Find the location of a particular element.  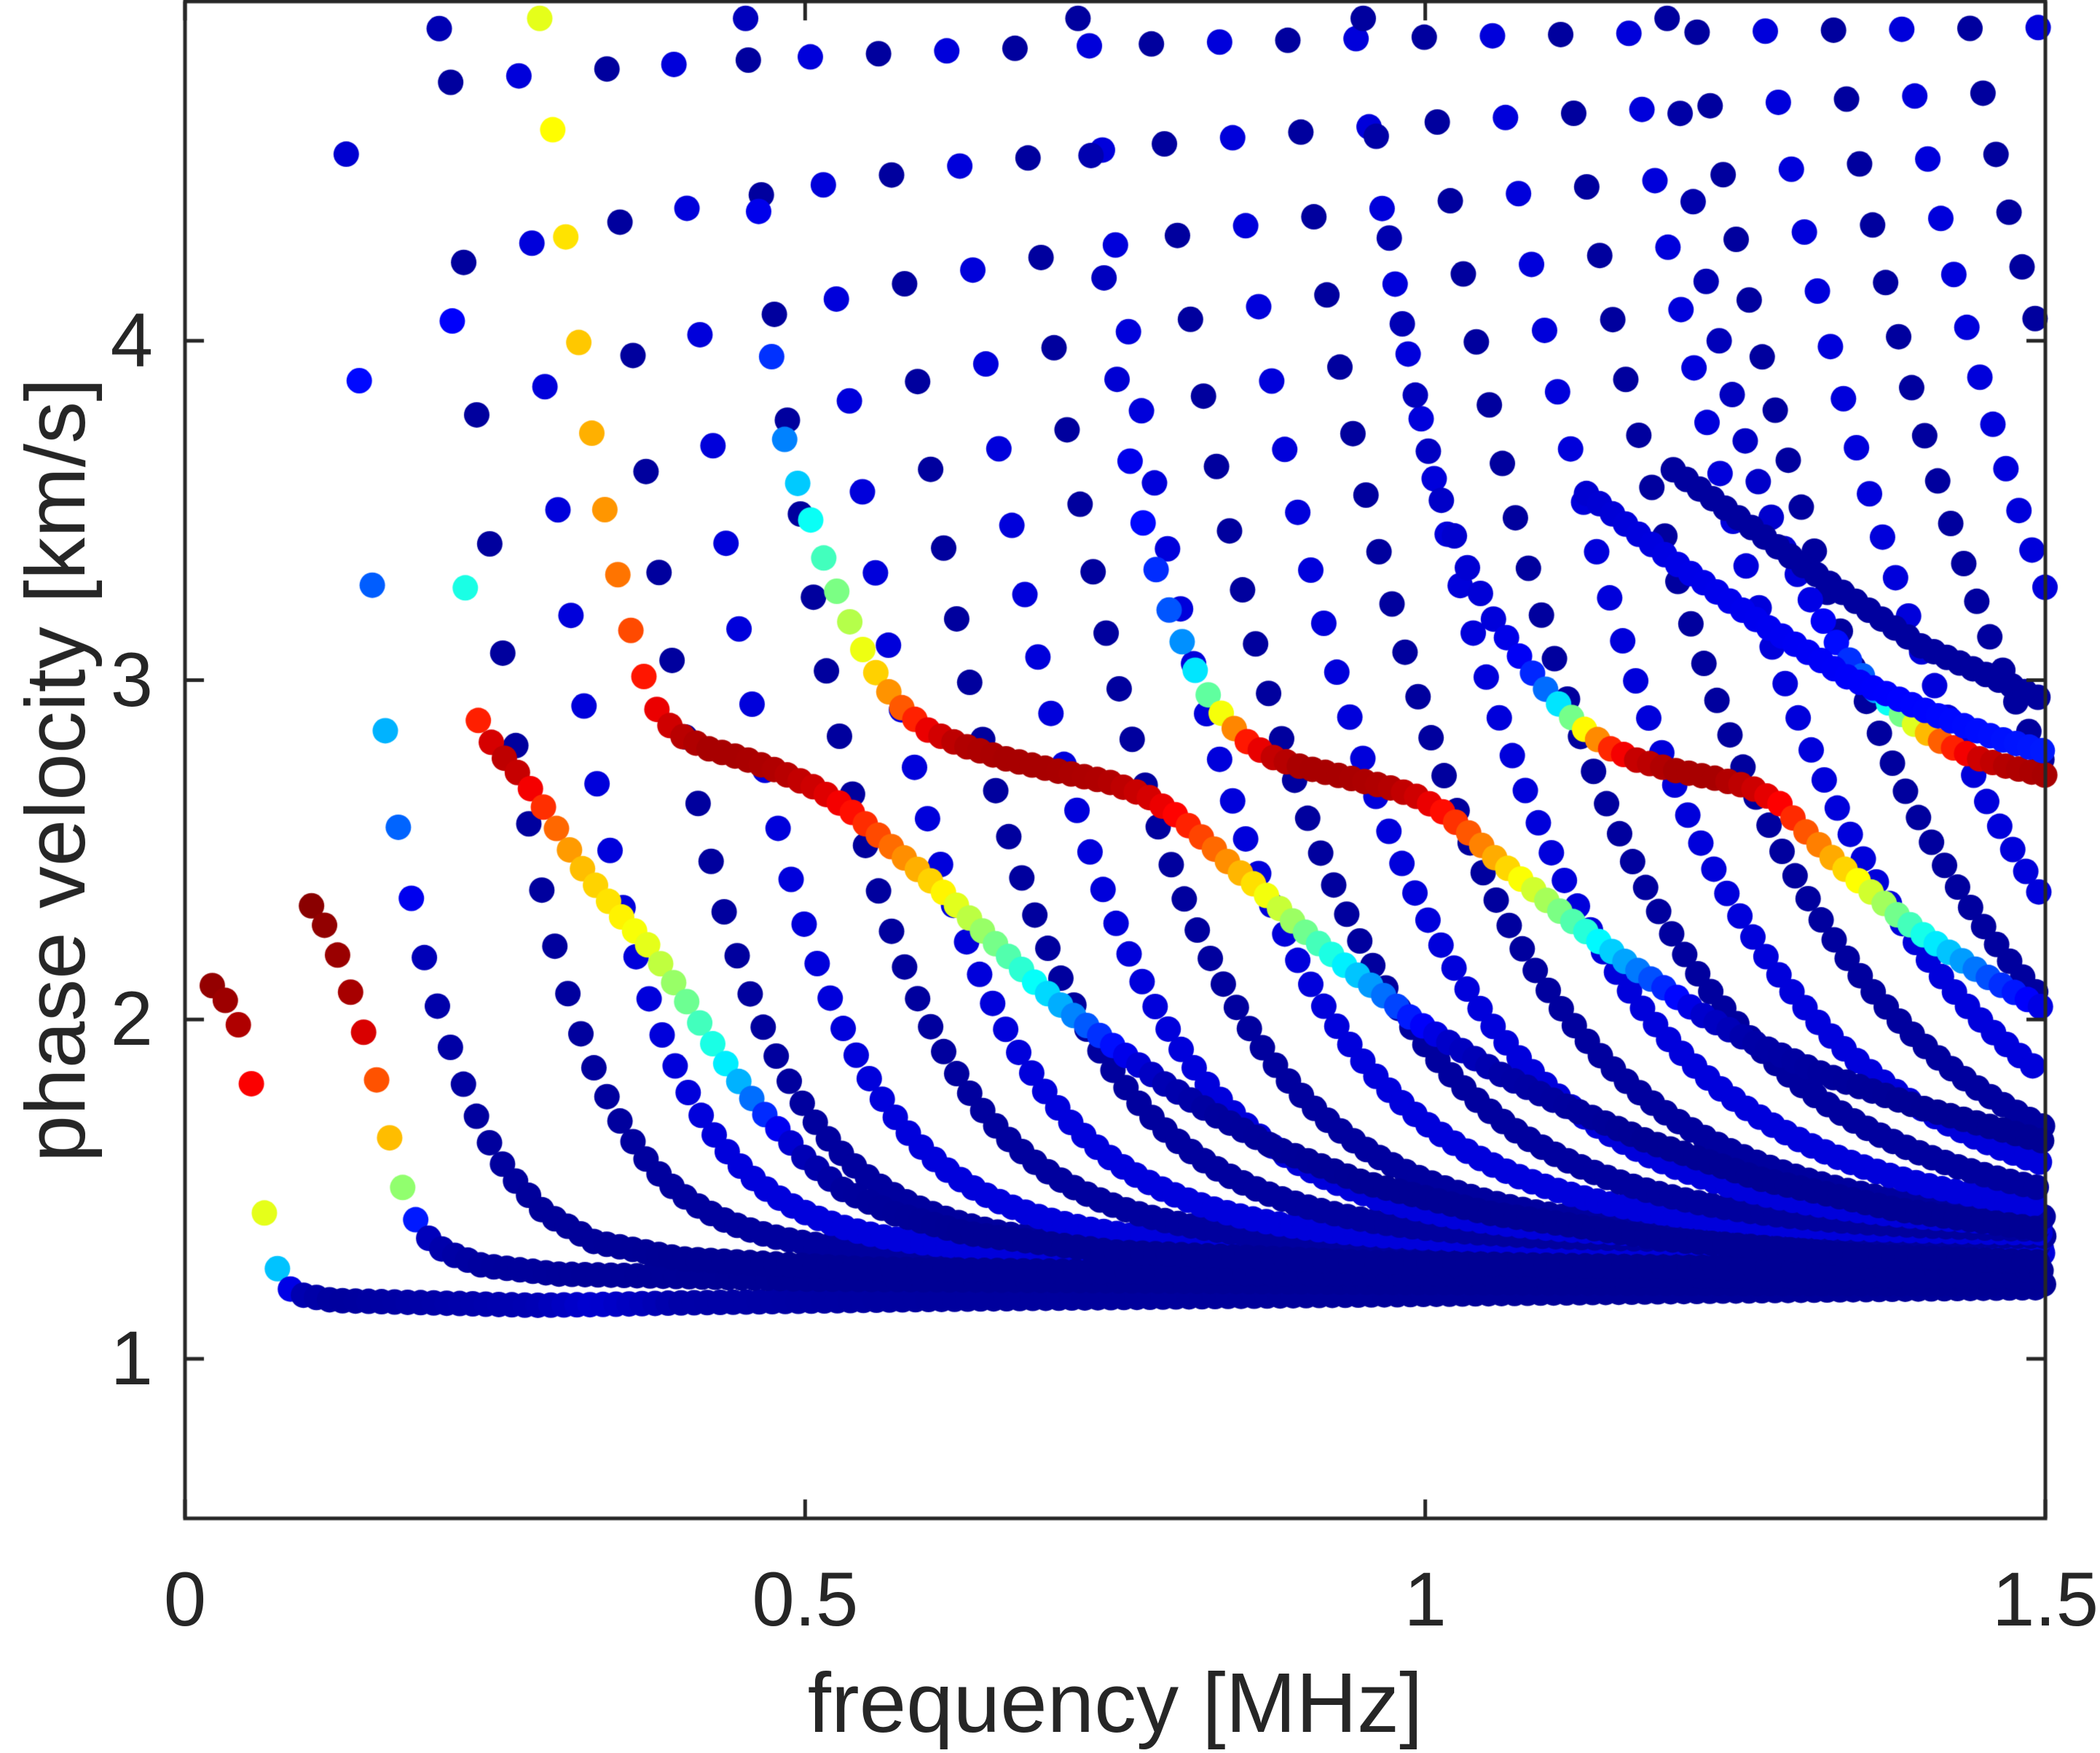

y-tick-label: 4 is located at coordinates (131, 340).